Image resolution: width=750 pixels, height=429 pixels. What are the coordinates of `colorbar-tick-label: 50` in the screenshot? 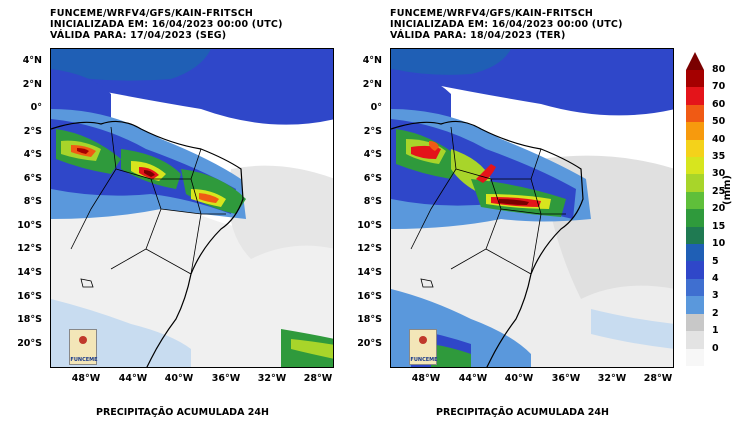 It's located at (719, 122).